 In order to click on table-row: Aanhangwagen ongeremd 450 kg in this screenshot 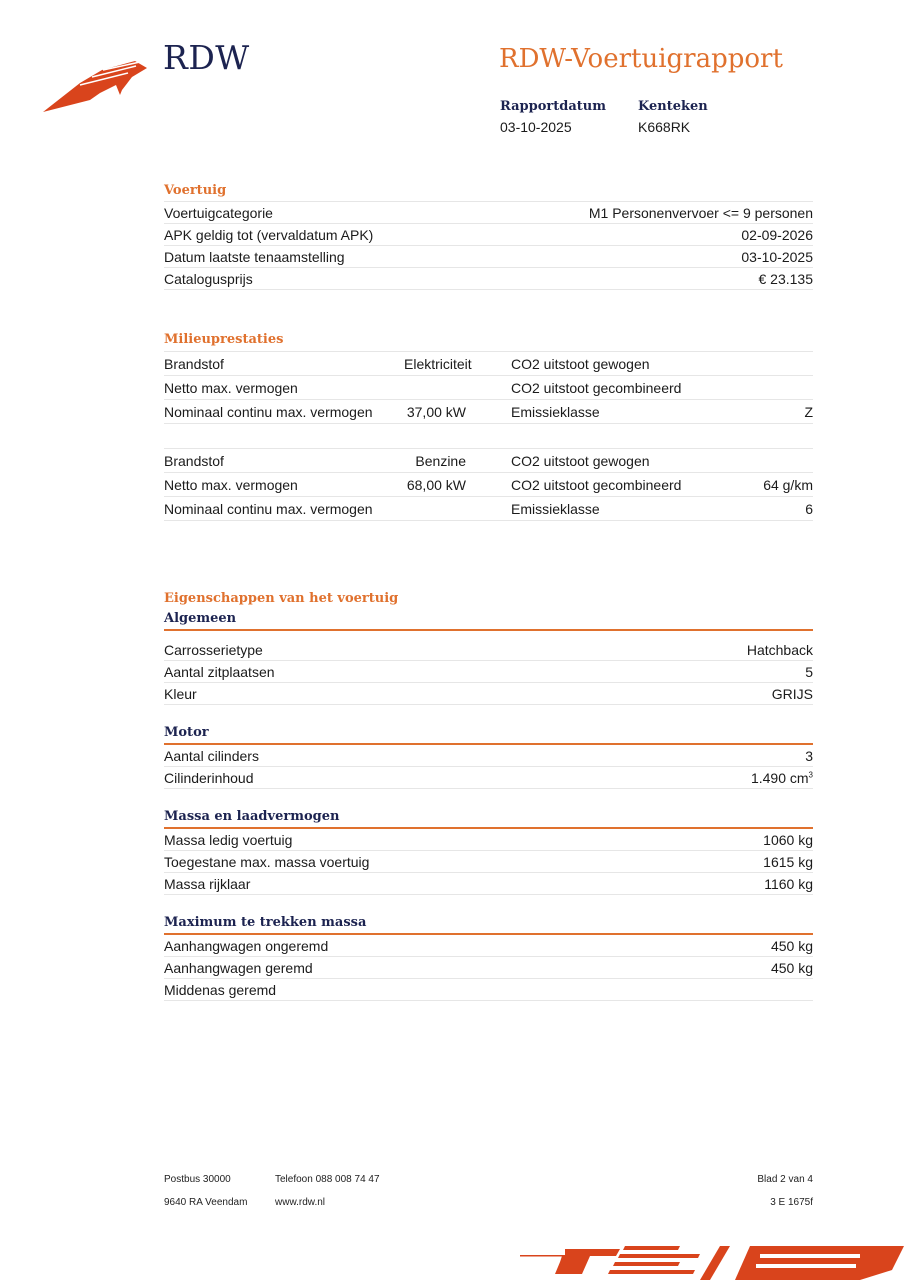, I will do `click(488, 946)`.